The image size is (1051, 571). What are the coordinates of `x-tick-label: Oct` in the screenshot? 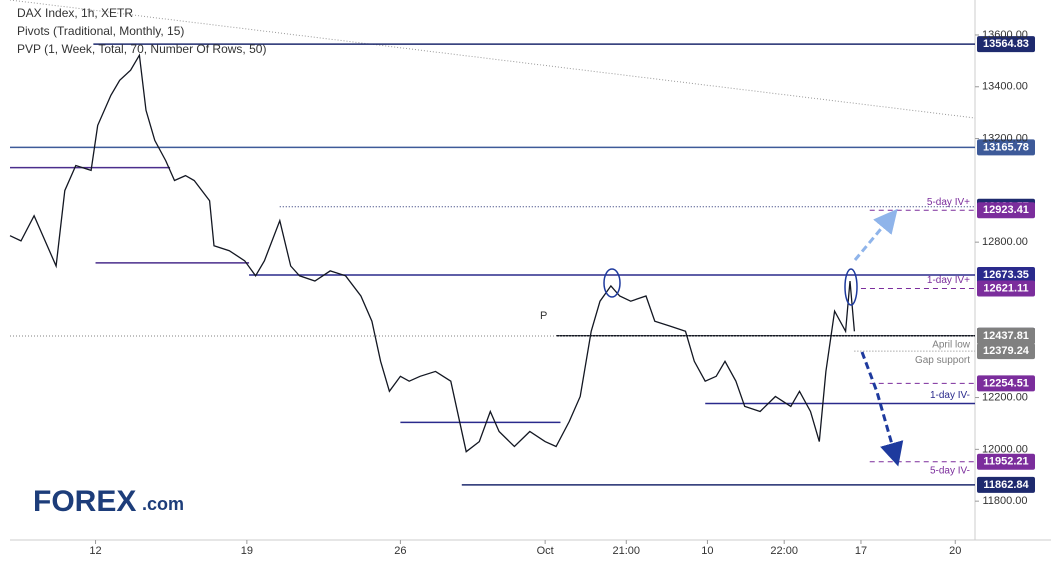 It's located at (545, 551).